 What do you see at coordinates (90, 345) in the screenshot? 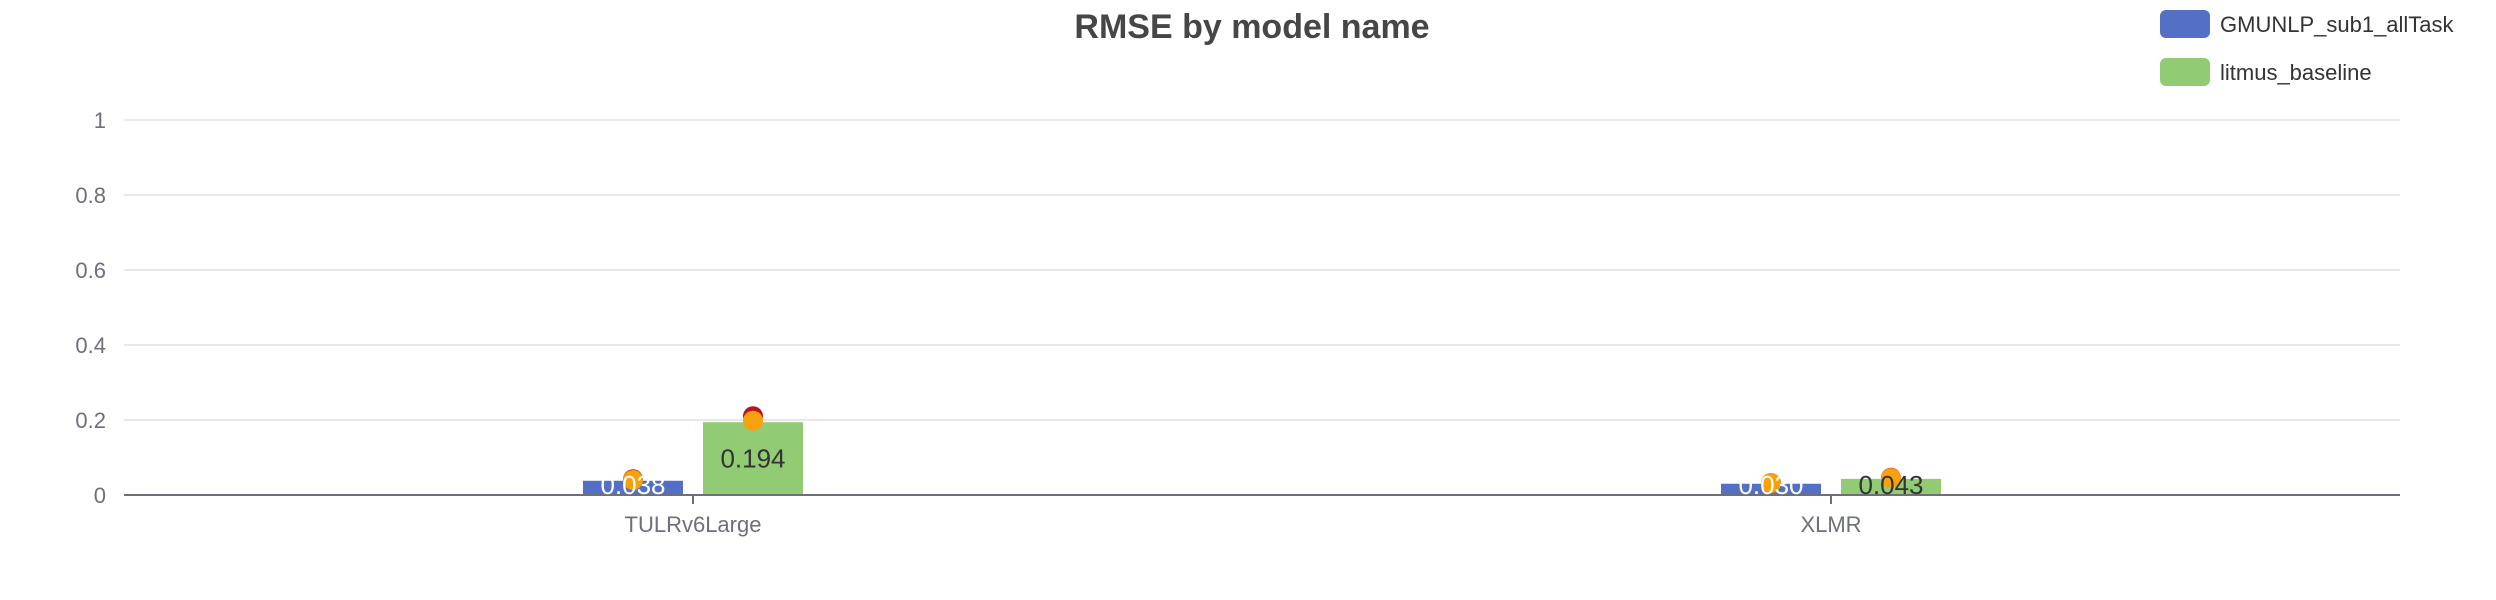
I see `y-tick-label: 0.4` at bounding box center [90, 345].